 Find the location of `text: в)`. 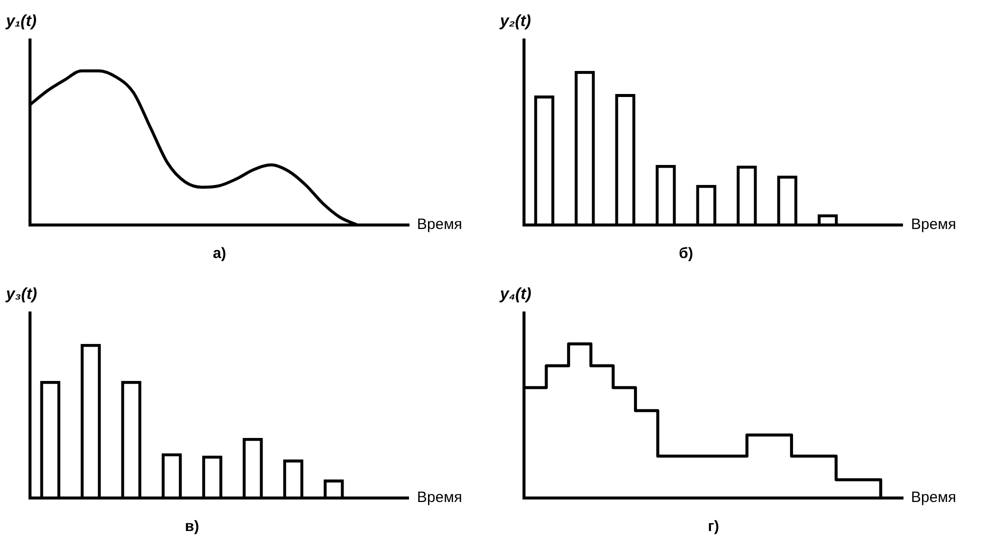

text: в) is located at coordinates (192, 527).